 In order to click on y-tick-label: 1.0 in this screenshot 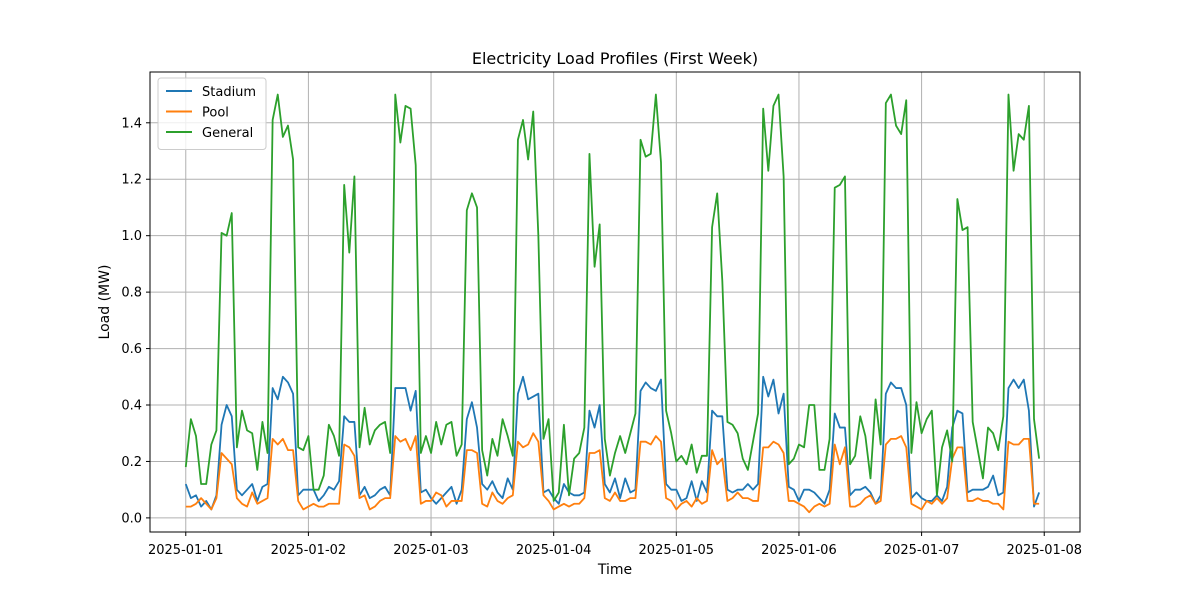, I will do `click(131, 236)`.